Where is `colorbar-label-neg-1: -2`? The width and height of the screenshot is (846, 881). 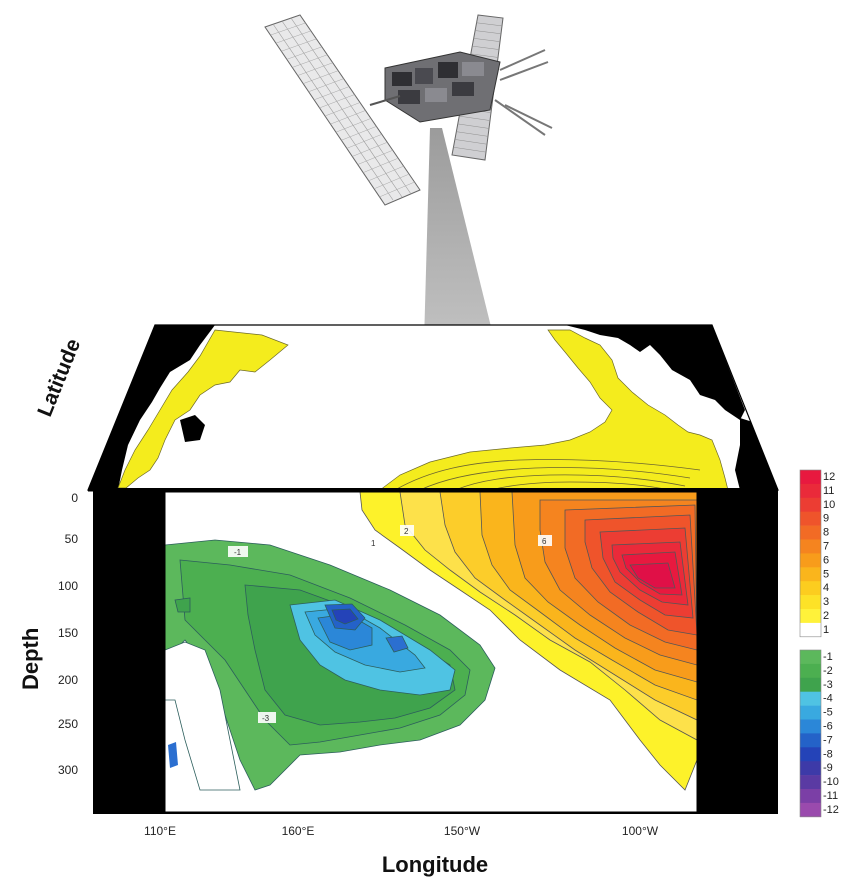 colorbar-label-neg-1: -2 is located at coordinates (828, 671).